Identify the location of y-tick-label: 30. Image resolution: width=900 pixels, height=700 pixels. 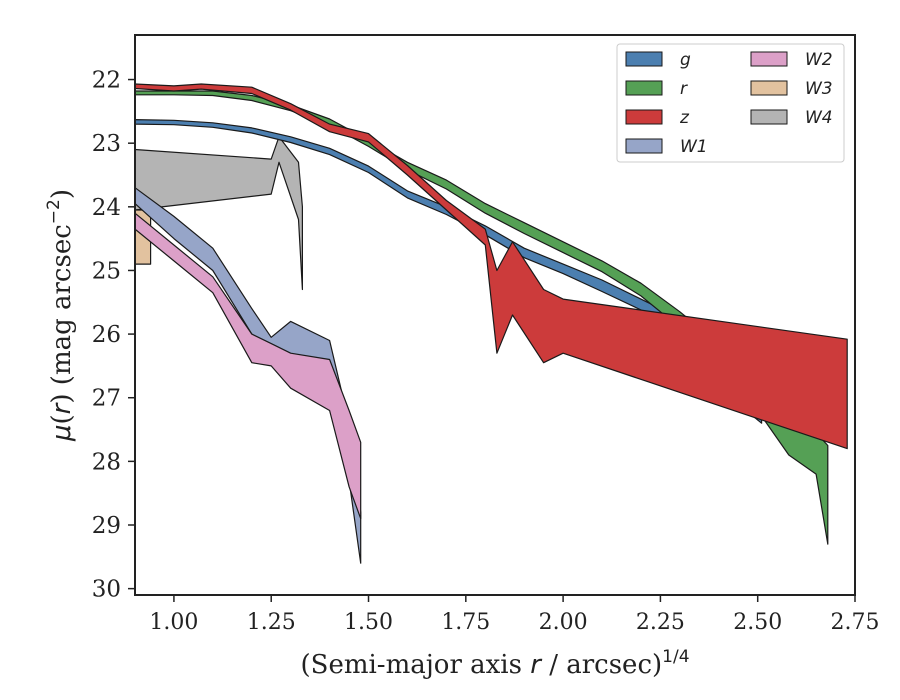
(106, 590).